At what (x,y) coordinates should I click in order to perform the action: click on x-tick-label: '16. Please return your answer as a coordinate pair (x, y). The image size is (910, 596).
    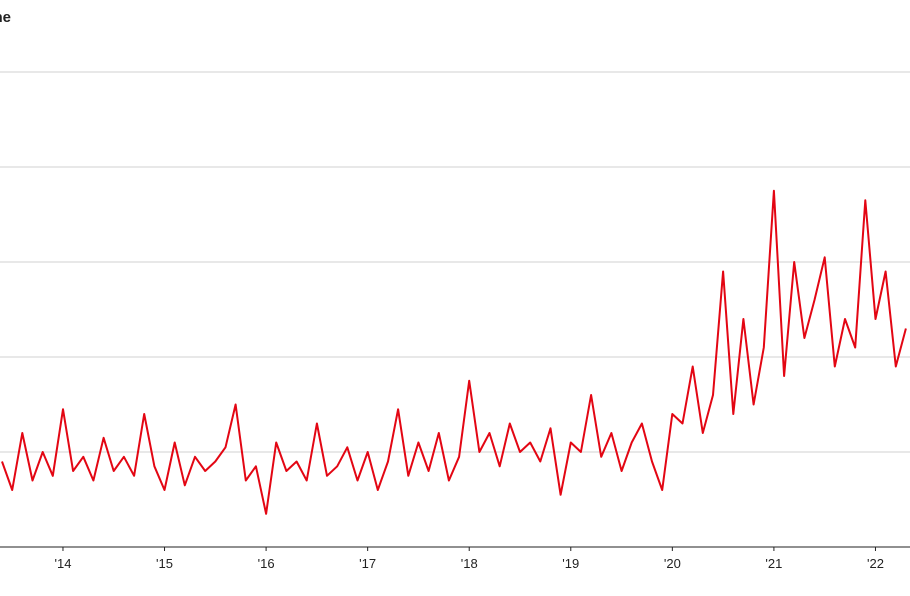
    Looking at the image, I should click on (266, 563).